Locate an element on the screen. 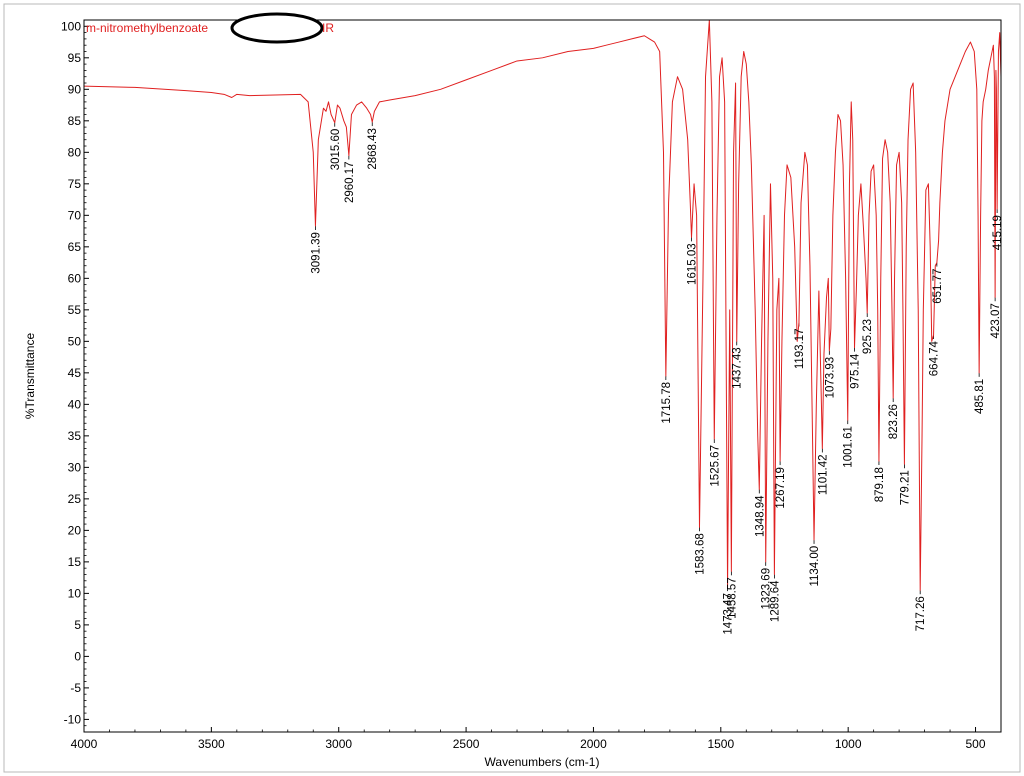  peak-label: 879.18 is located at coordinates (880, 484).